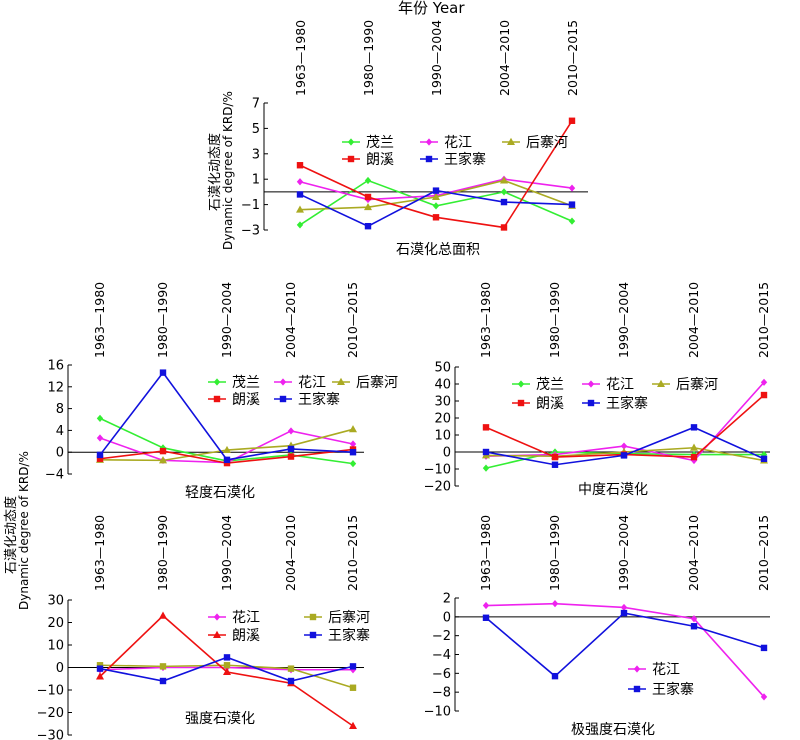  What do you see at coordinates (55, 646) in the screenshot?
I see `y-tick-label: 10` at bounding box center [55, 646].